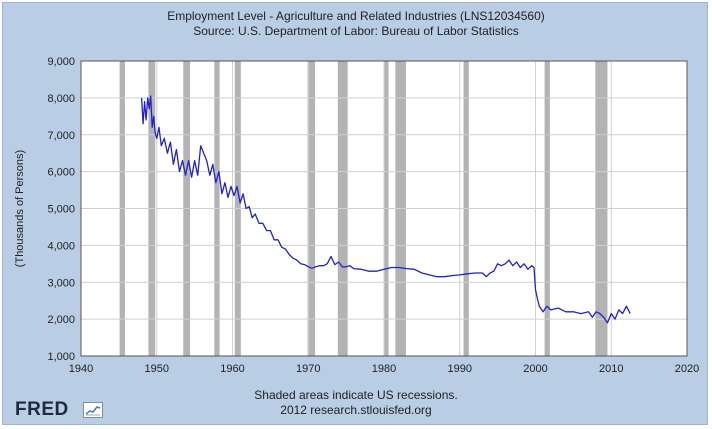  I want to click on fred-logo: FRED, so click(42, 409).